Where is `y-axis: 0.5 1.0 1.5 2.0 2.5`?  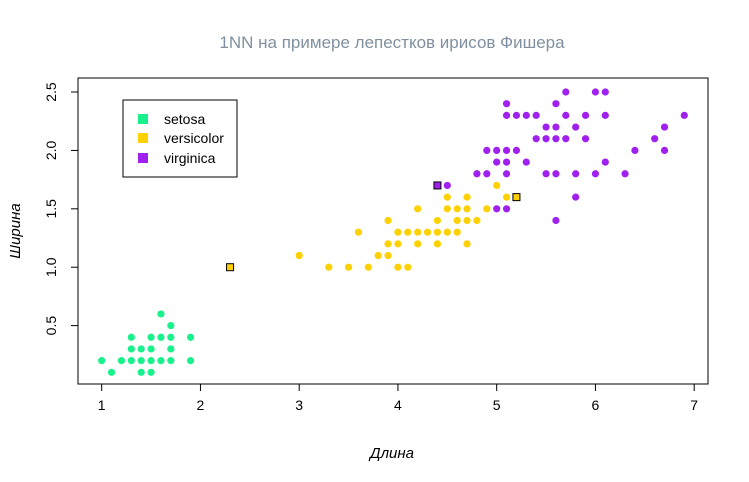 y-axis: 0.5 1.0 1.5 2.0 2.5 is located at coordinates (60, 208).